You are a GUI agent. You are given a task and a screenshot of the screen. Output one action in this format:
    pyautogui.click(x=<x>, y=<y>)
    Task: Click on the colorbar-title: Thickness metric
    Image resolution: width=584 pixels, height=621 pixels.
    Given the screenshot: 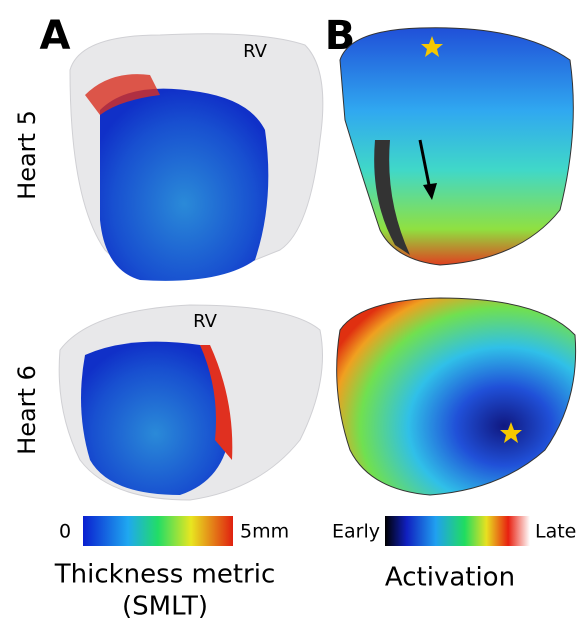 What is the action you would take?
    pyautogui.click(x=165, y=575)
    